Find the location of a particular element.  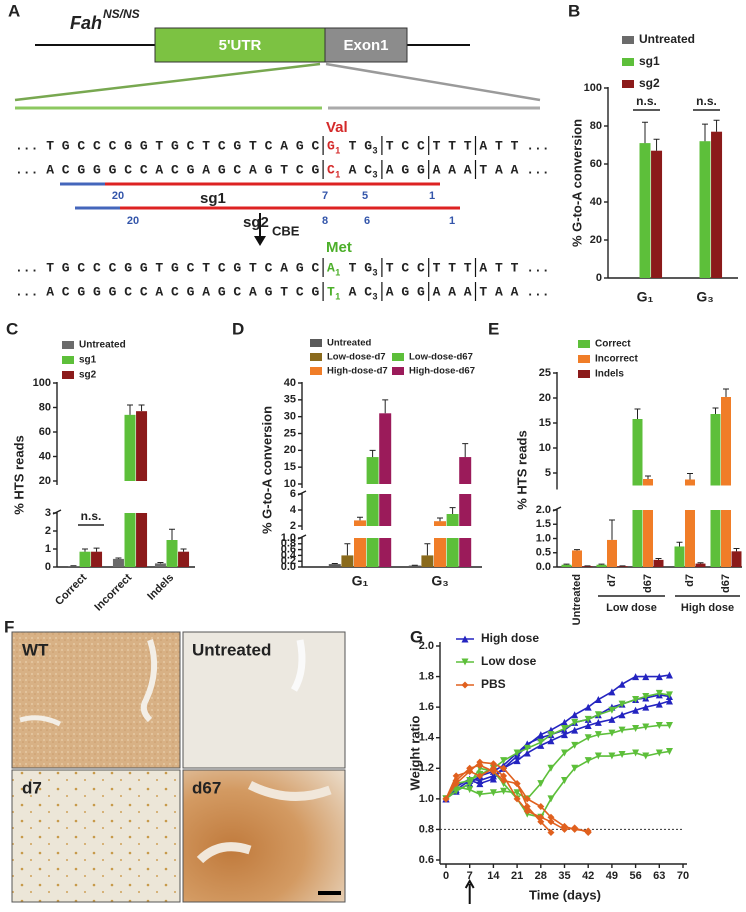

y-tick-label: 0.5 is located at coordinates (543, 553).